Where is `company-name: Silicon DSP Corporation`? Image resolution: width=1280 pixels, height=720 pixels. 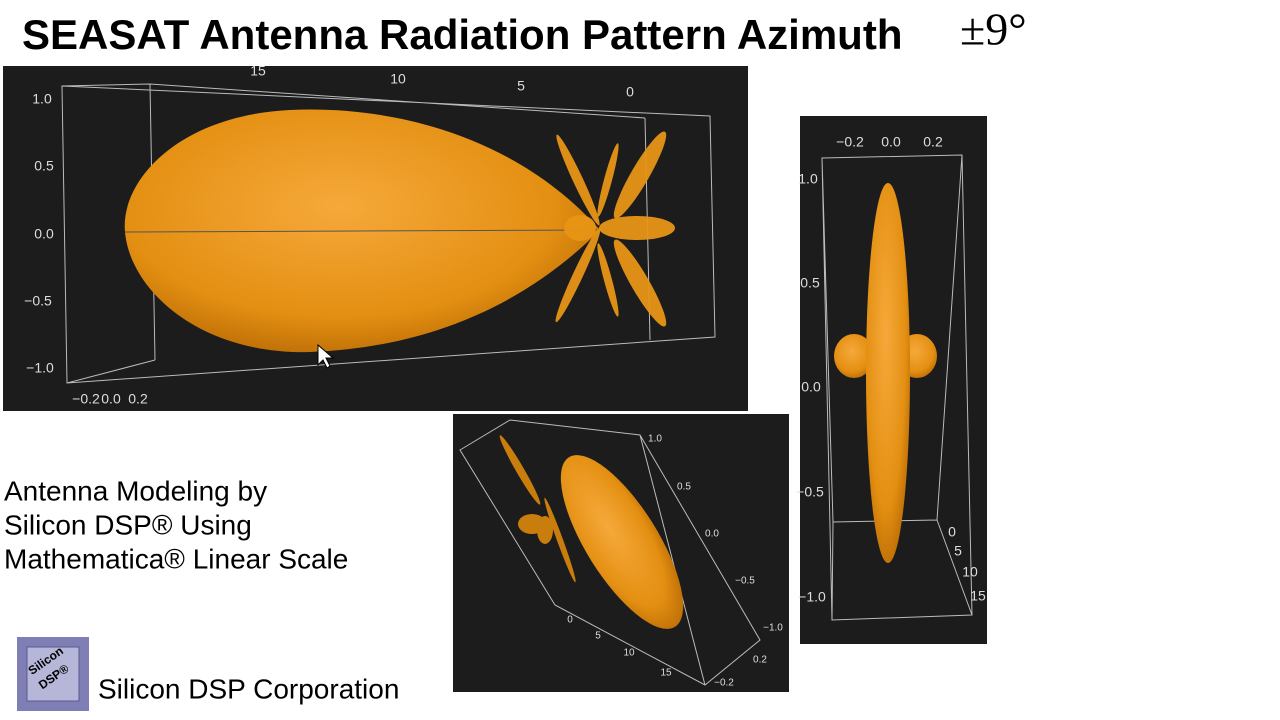
company-name: Silicon DSP Corporation is located at coordinates (248, 688).